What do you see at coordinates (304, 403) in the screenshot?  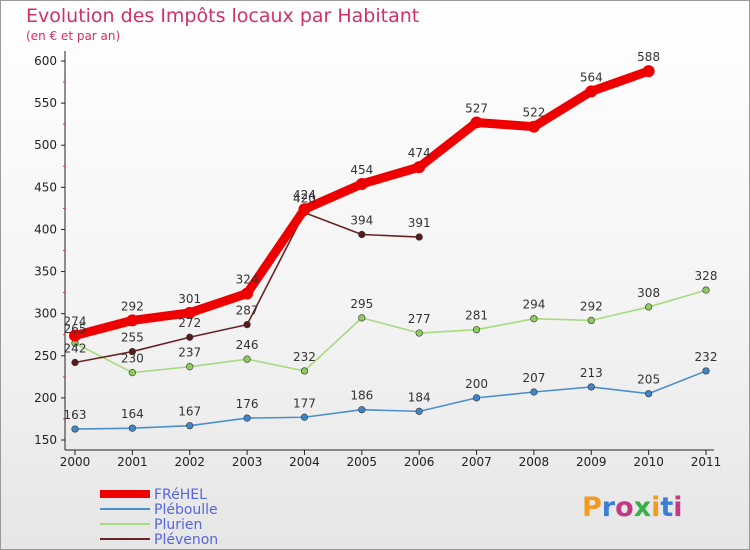 I see `data-label-pléboulle: 177` at bounding box center [304, 403].